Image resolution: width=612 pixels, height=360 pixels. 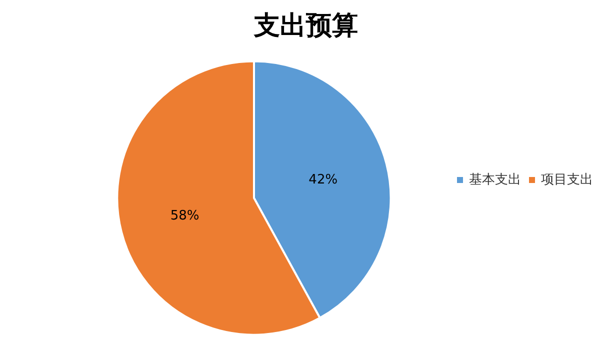 I want to click on chart-title: 支出预算, so click(x=305, y=26).